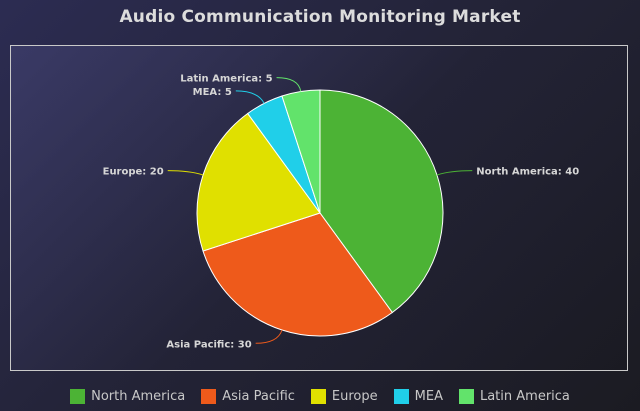 The image size is (640, 411). I want to click on connector-europe, so click(185, 173).